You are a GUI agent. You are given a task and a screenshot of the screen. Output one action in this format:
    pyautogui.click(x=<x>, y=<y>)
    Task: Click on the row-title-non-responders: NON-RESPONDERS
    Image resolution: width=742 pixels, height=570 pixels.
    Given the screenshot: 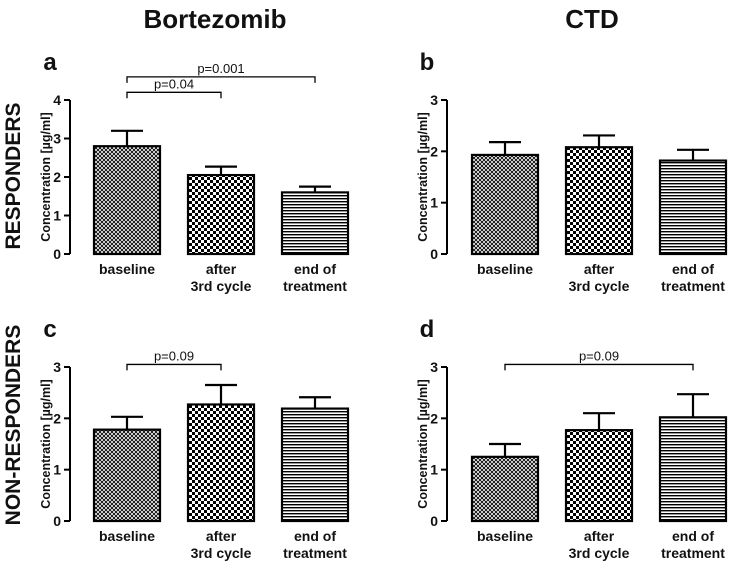 What is the action you would take?
    pyautogui.click(x=13, y=425)
    